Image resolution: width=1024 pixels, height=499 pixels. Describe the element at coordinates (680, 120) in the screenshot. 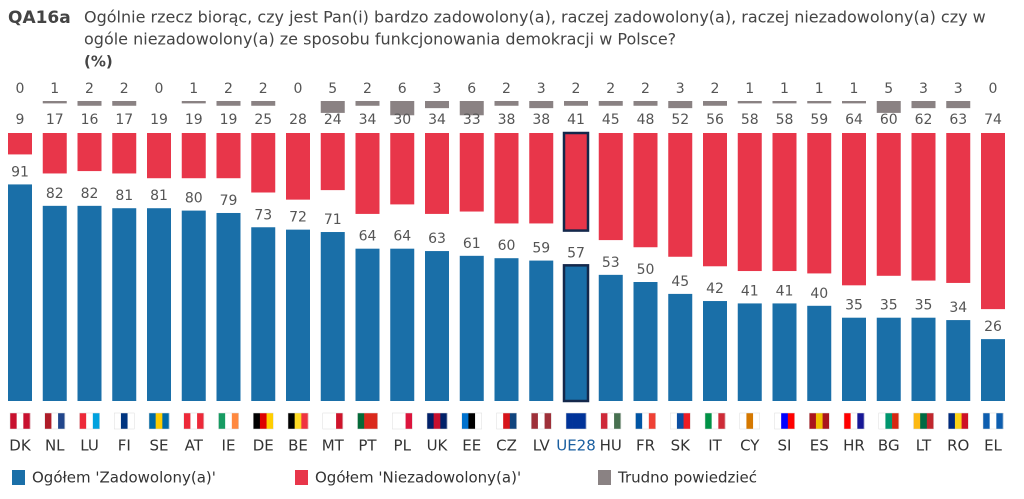

I see `value-label: 52` at that location.